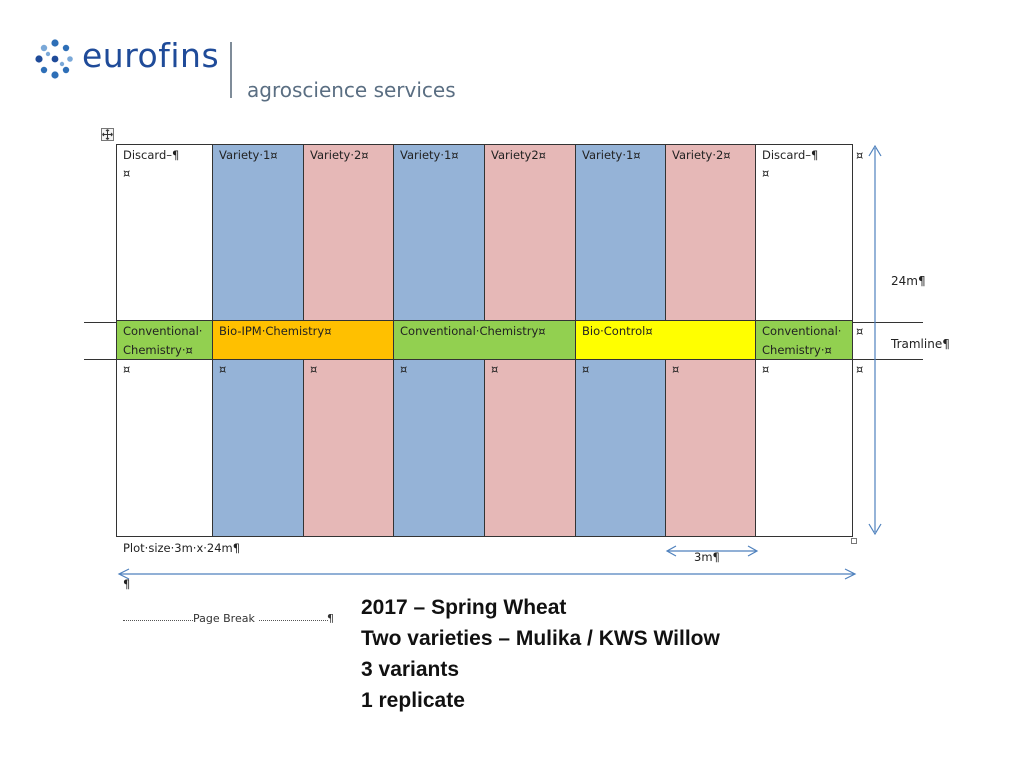 The width and height of the screenshot is (1024, 768). Describe the element at coordinates (293, 620) in the screenshot. I see `page-break-dots-right` at that location.